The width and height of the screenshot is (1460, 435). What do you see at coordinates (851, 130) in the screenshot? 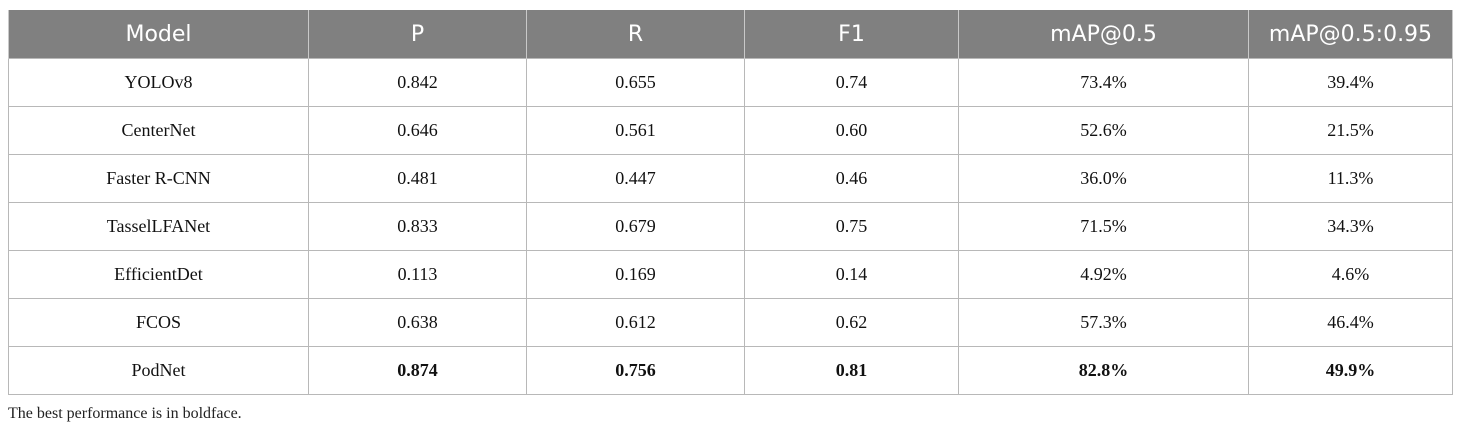
I see `f1-cell: 0.60` at bounding box center [851, 130].